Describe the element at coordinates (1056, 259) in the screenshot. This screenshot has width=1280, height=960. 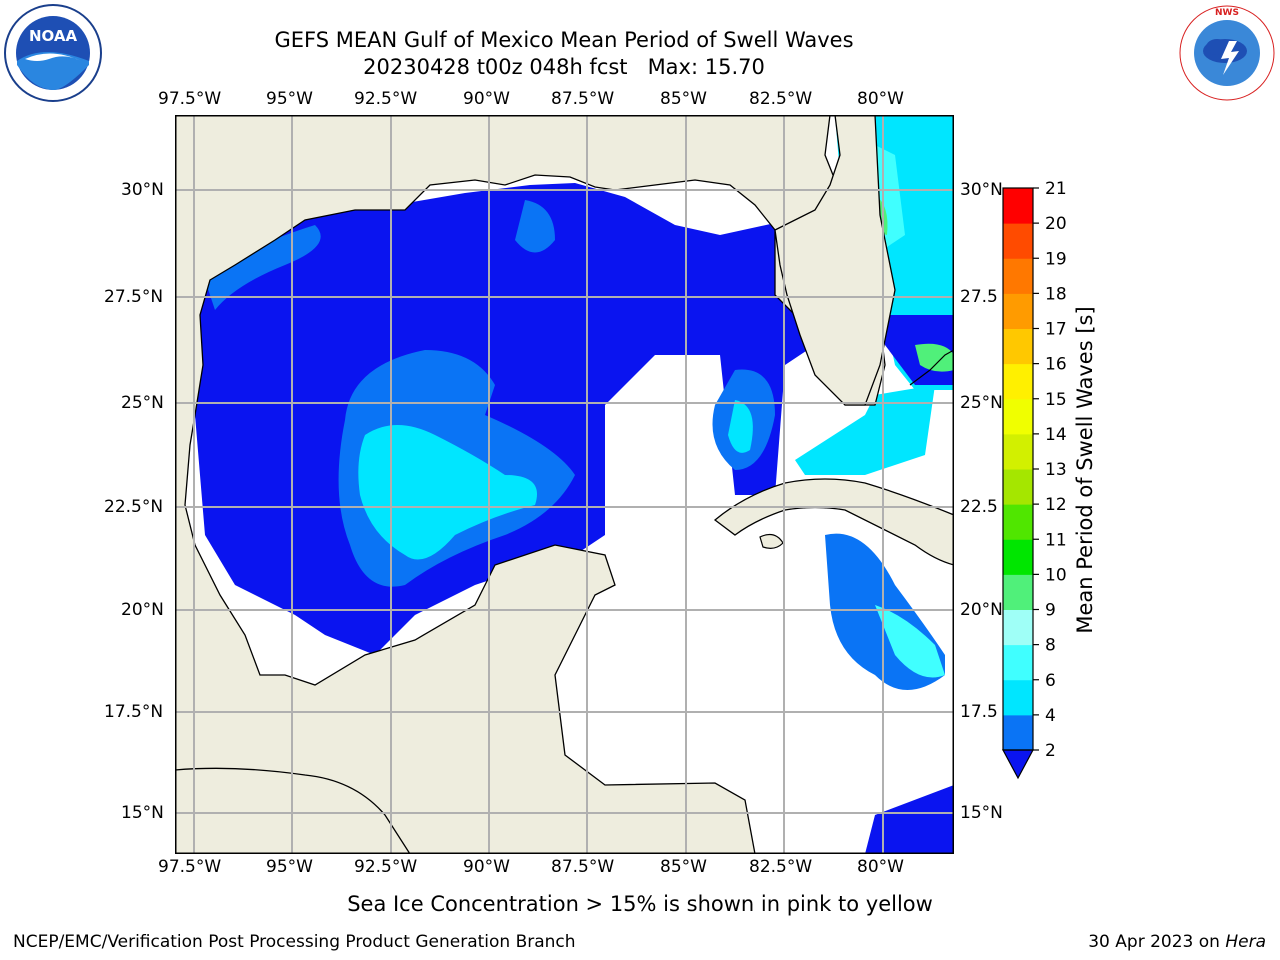
I see `colorbar-tick-label: 19` at that location.